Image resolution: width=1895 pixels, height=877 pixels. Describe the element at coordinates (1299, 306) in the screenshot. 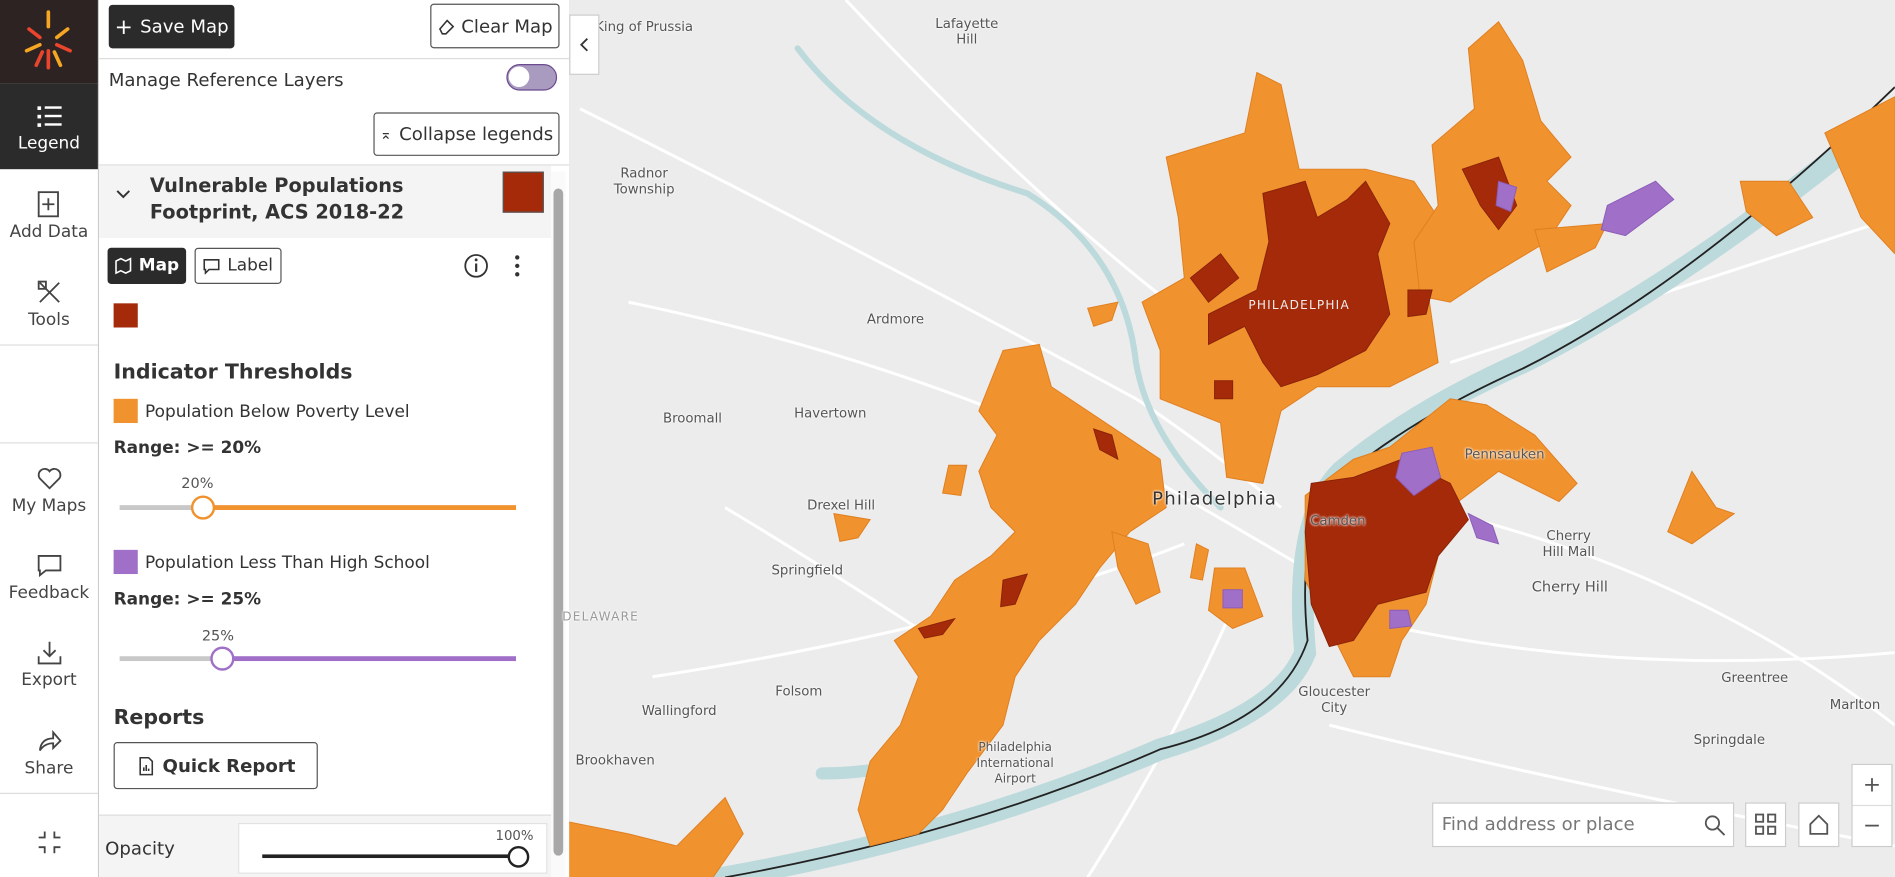

I see `map-label: PHILADELPHIA` at that location.